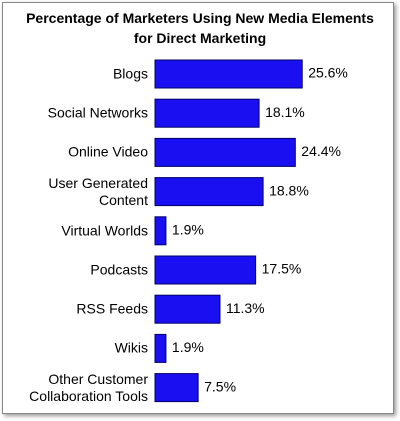 This screenshot has height=421, width=400. I want to click on category-label: User Generated Content, so click(98, 191).